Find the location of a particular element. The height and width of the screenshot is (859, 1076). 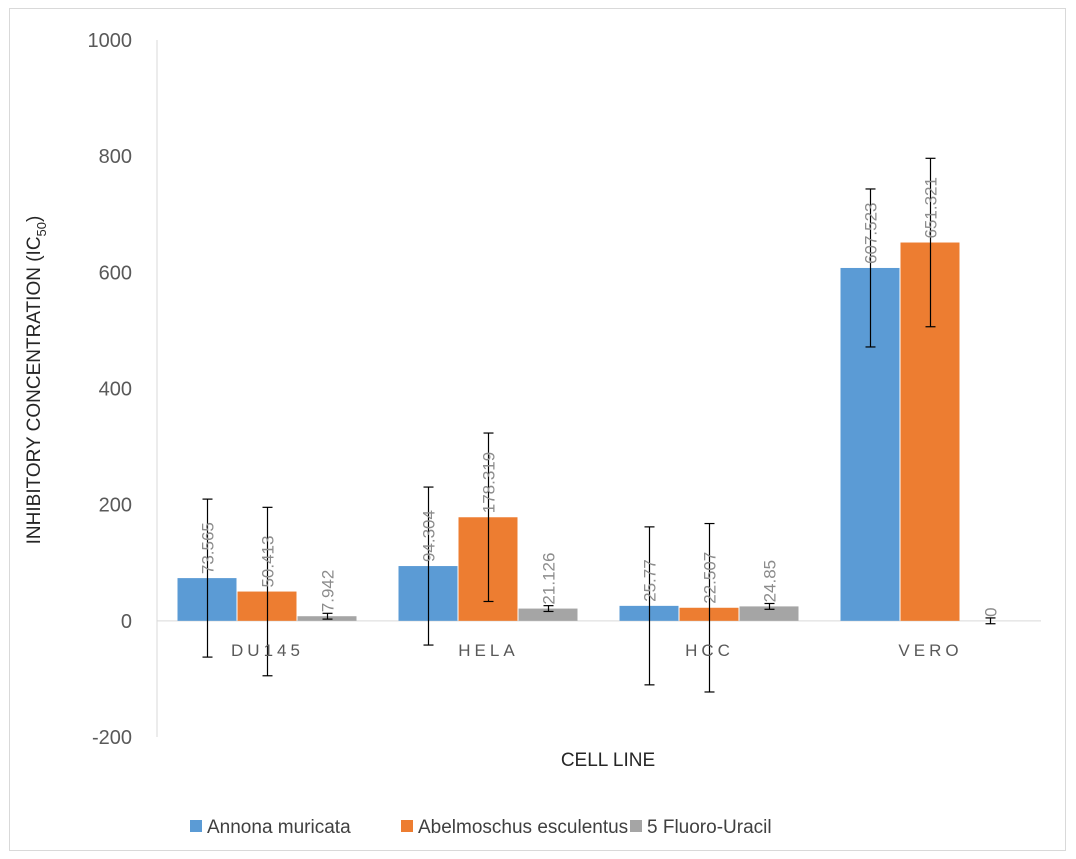

y-axis-ticks: -200 0 200 400 600 800 1000 is located at coordinates (110, 389).